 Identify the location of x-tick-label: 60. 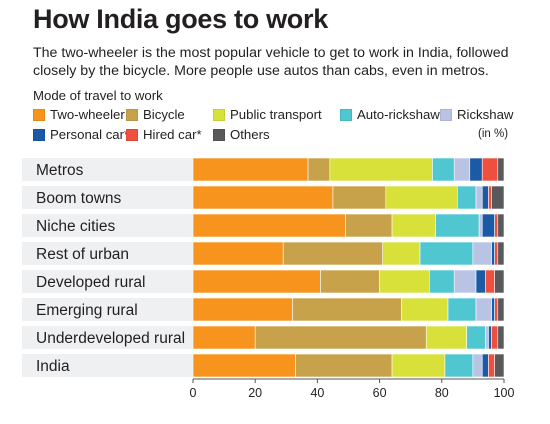
(380, 393).